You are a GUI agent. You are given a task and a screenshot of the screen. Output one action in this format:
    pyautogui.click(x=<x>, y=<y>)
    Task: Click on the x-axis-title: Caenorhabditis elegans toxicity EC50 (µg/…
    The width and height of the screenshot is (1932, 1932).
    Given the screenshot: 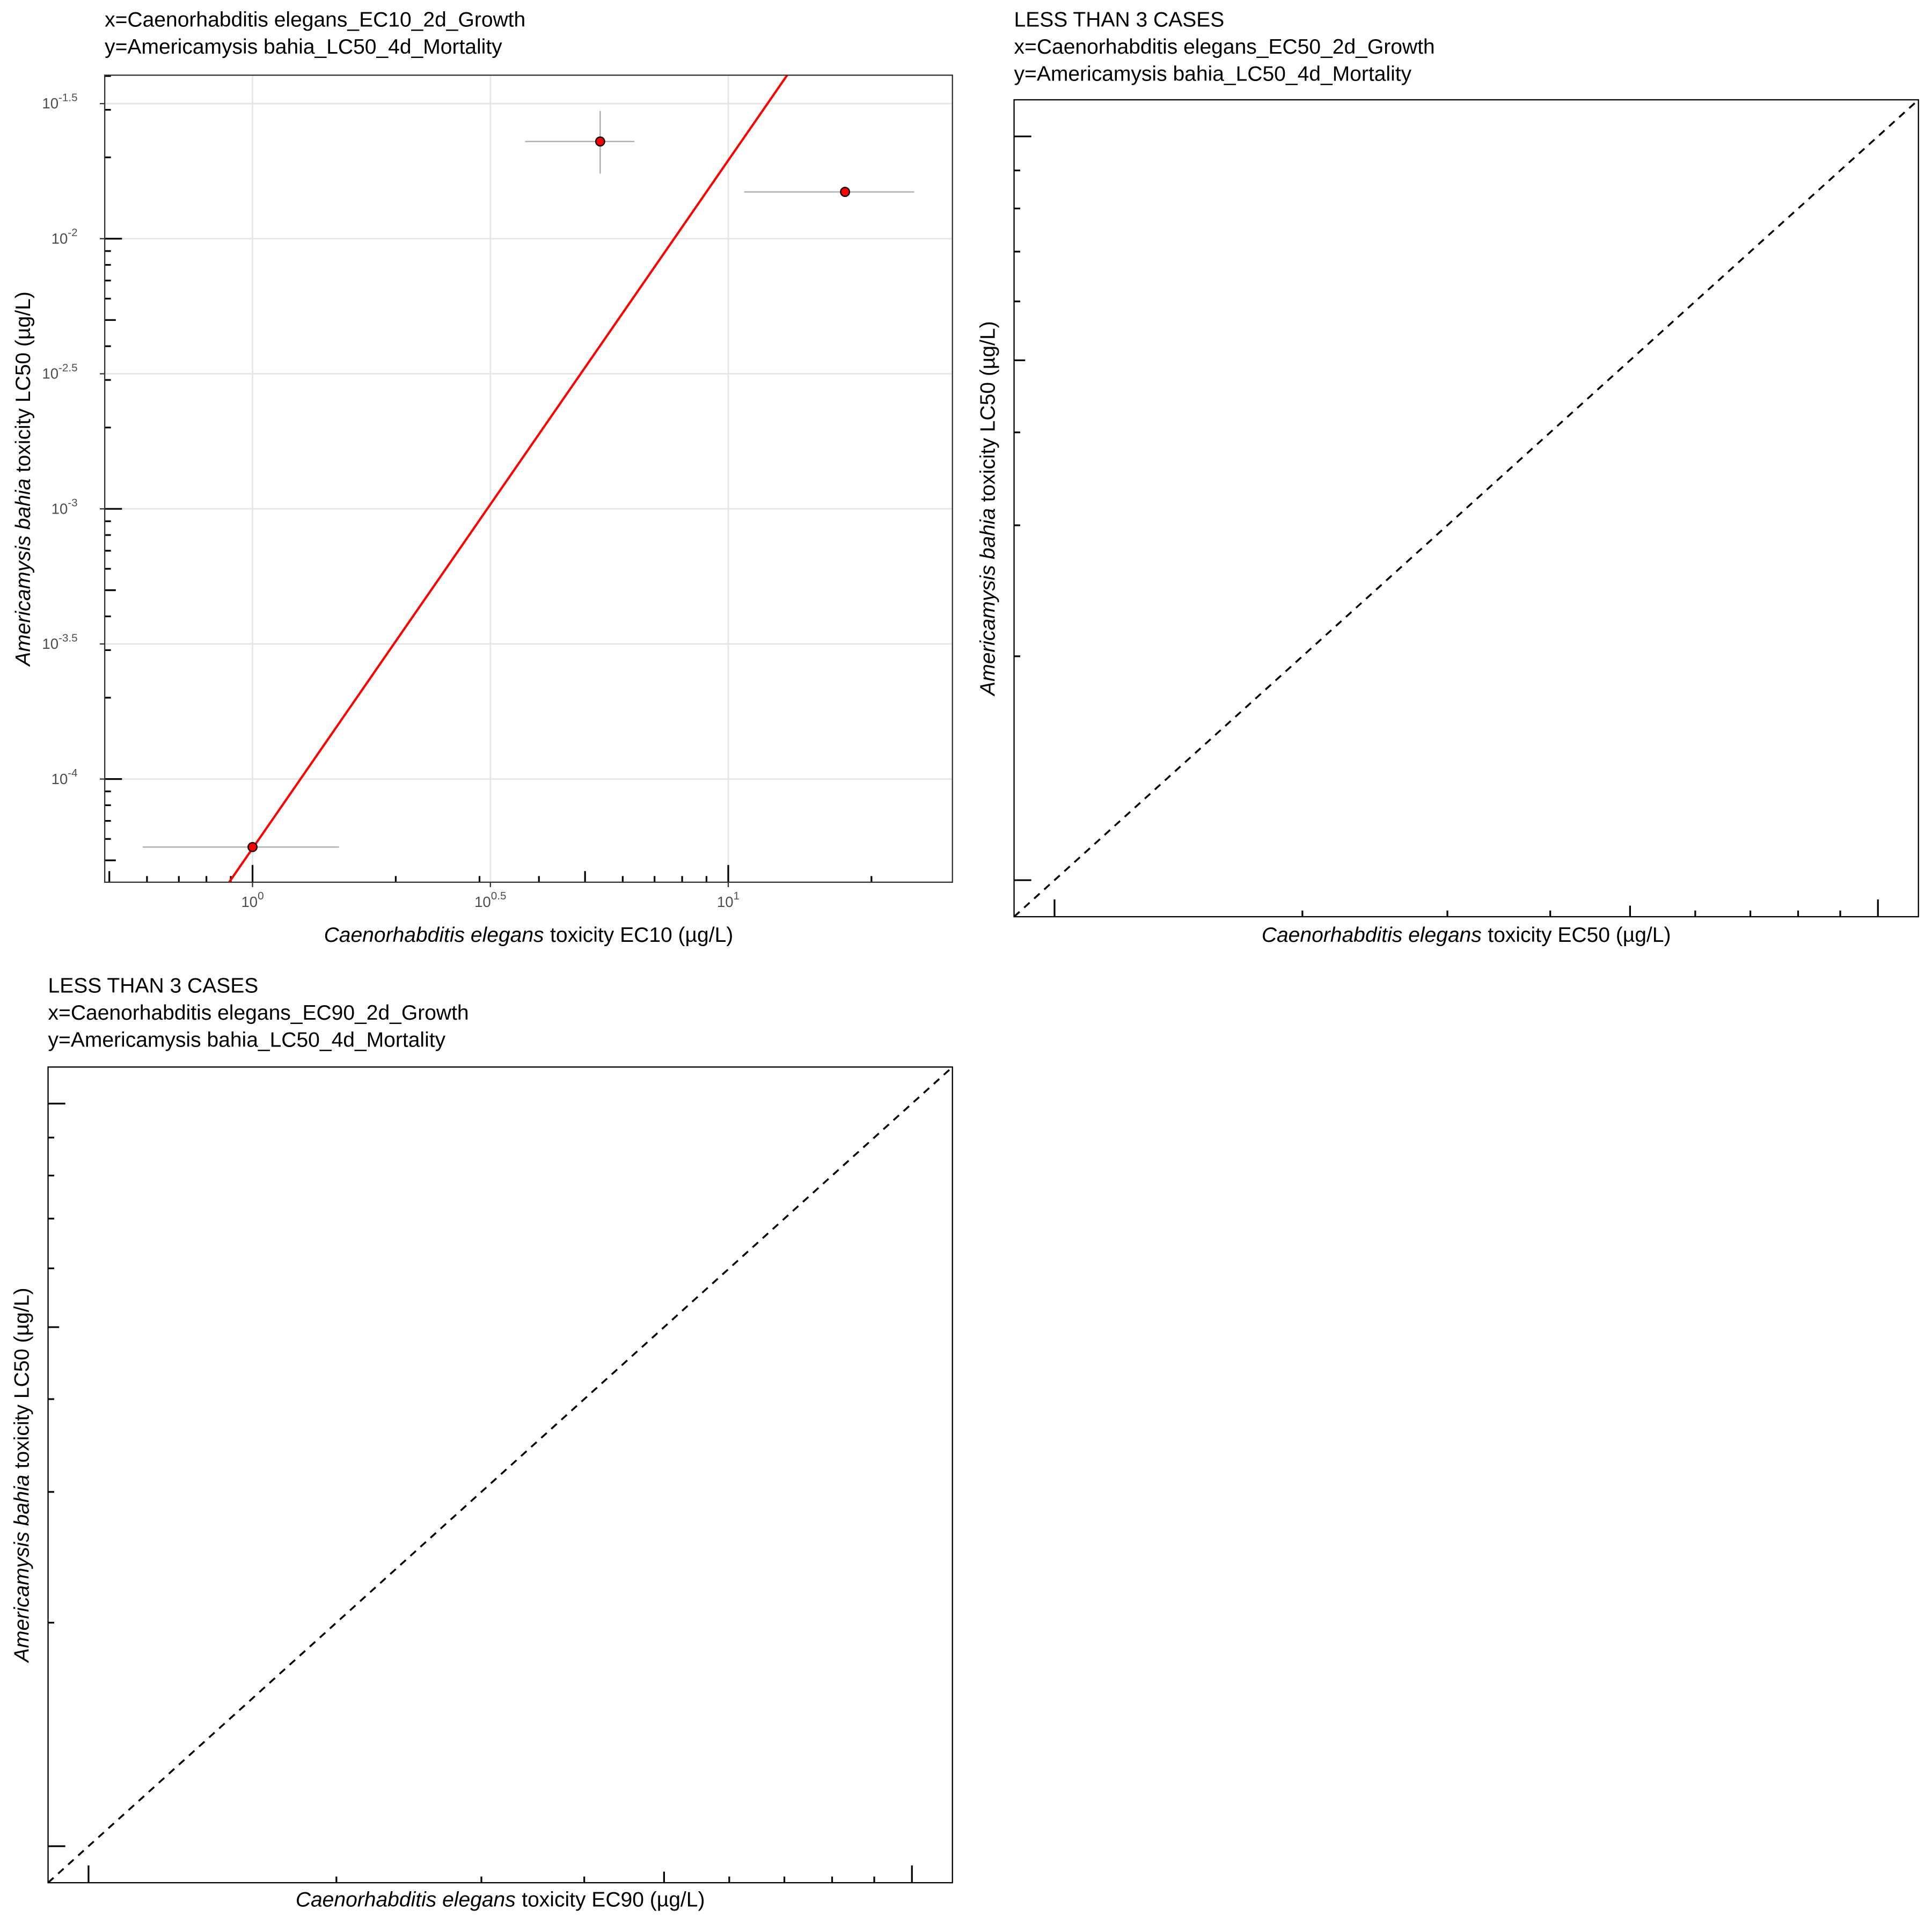 What is the action you would take?
    pyautogui.click(x=1466, y=935)
    